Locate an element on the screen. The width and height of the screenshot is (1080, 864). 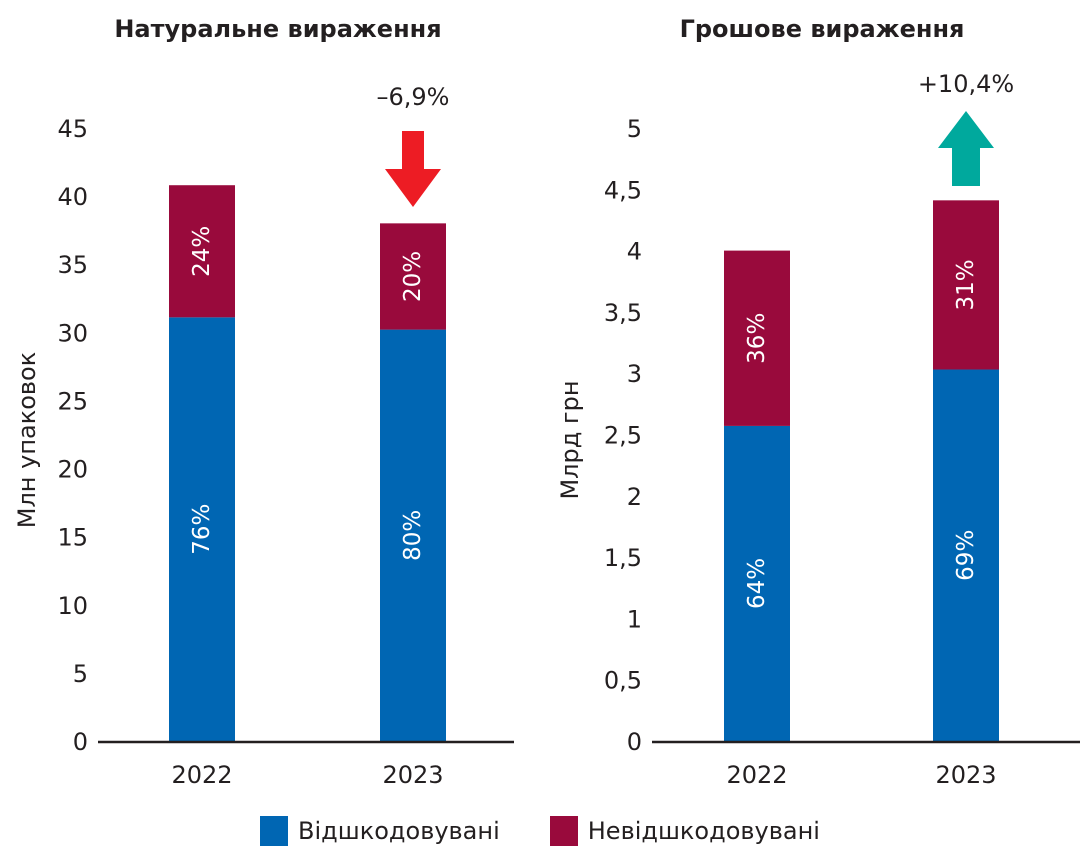
bar-data-label: 31% is located at coordinates (966, 284).